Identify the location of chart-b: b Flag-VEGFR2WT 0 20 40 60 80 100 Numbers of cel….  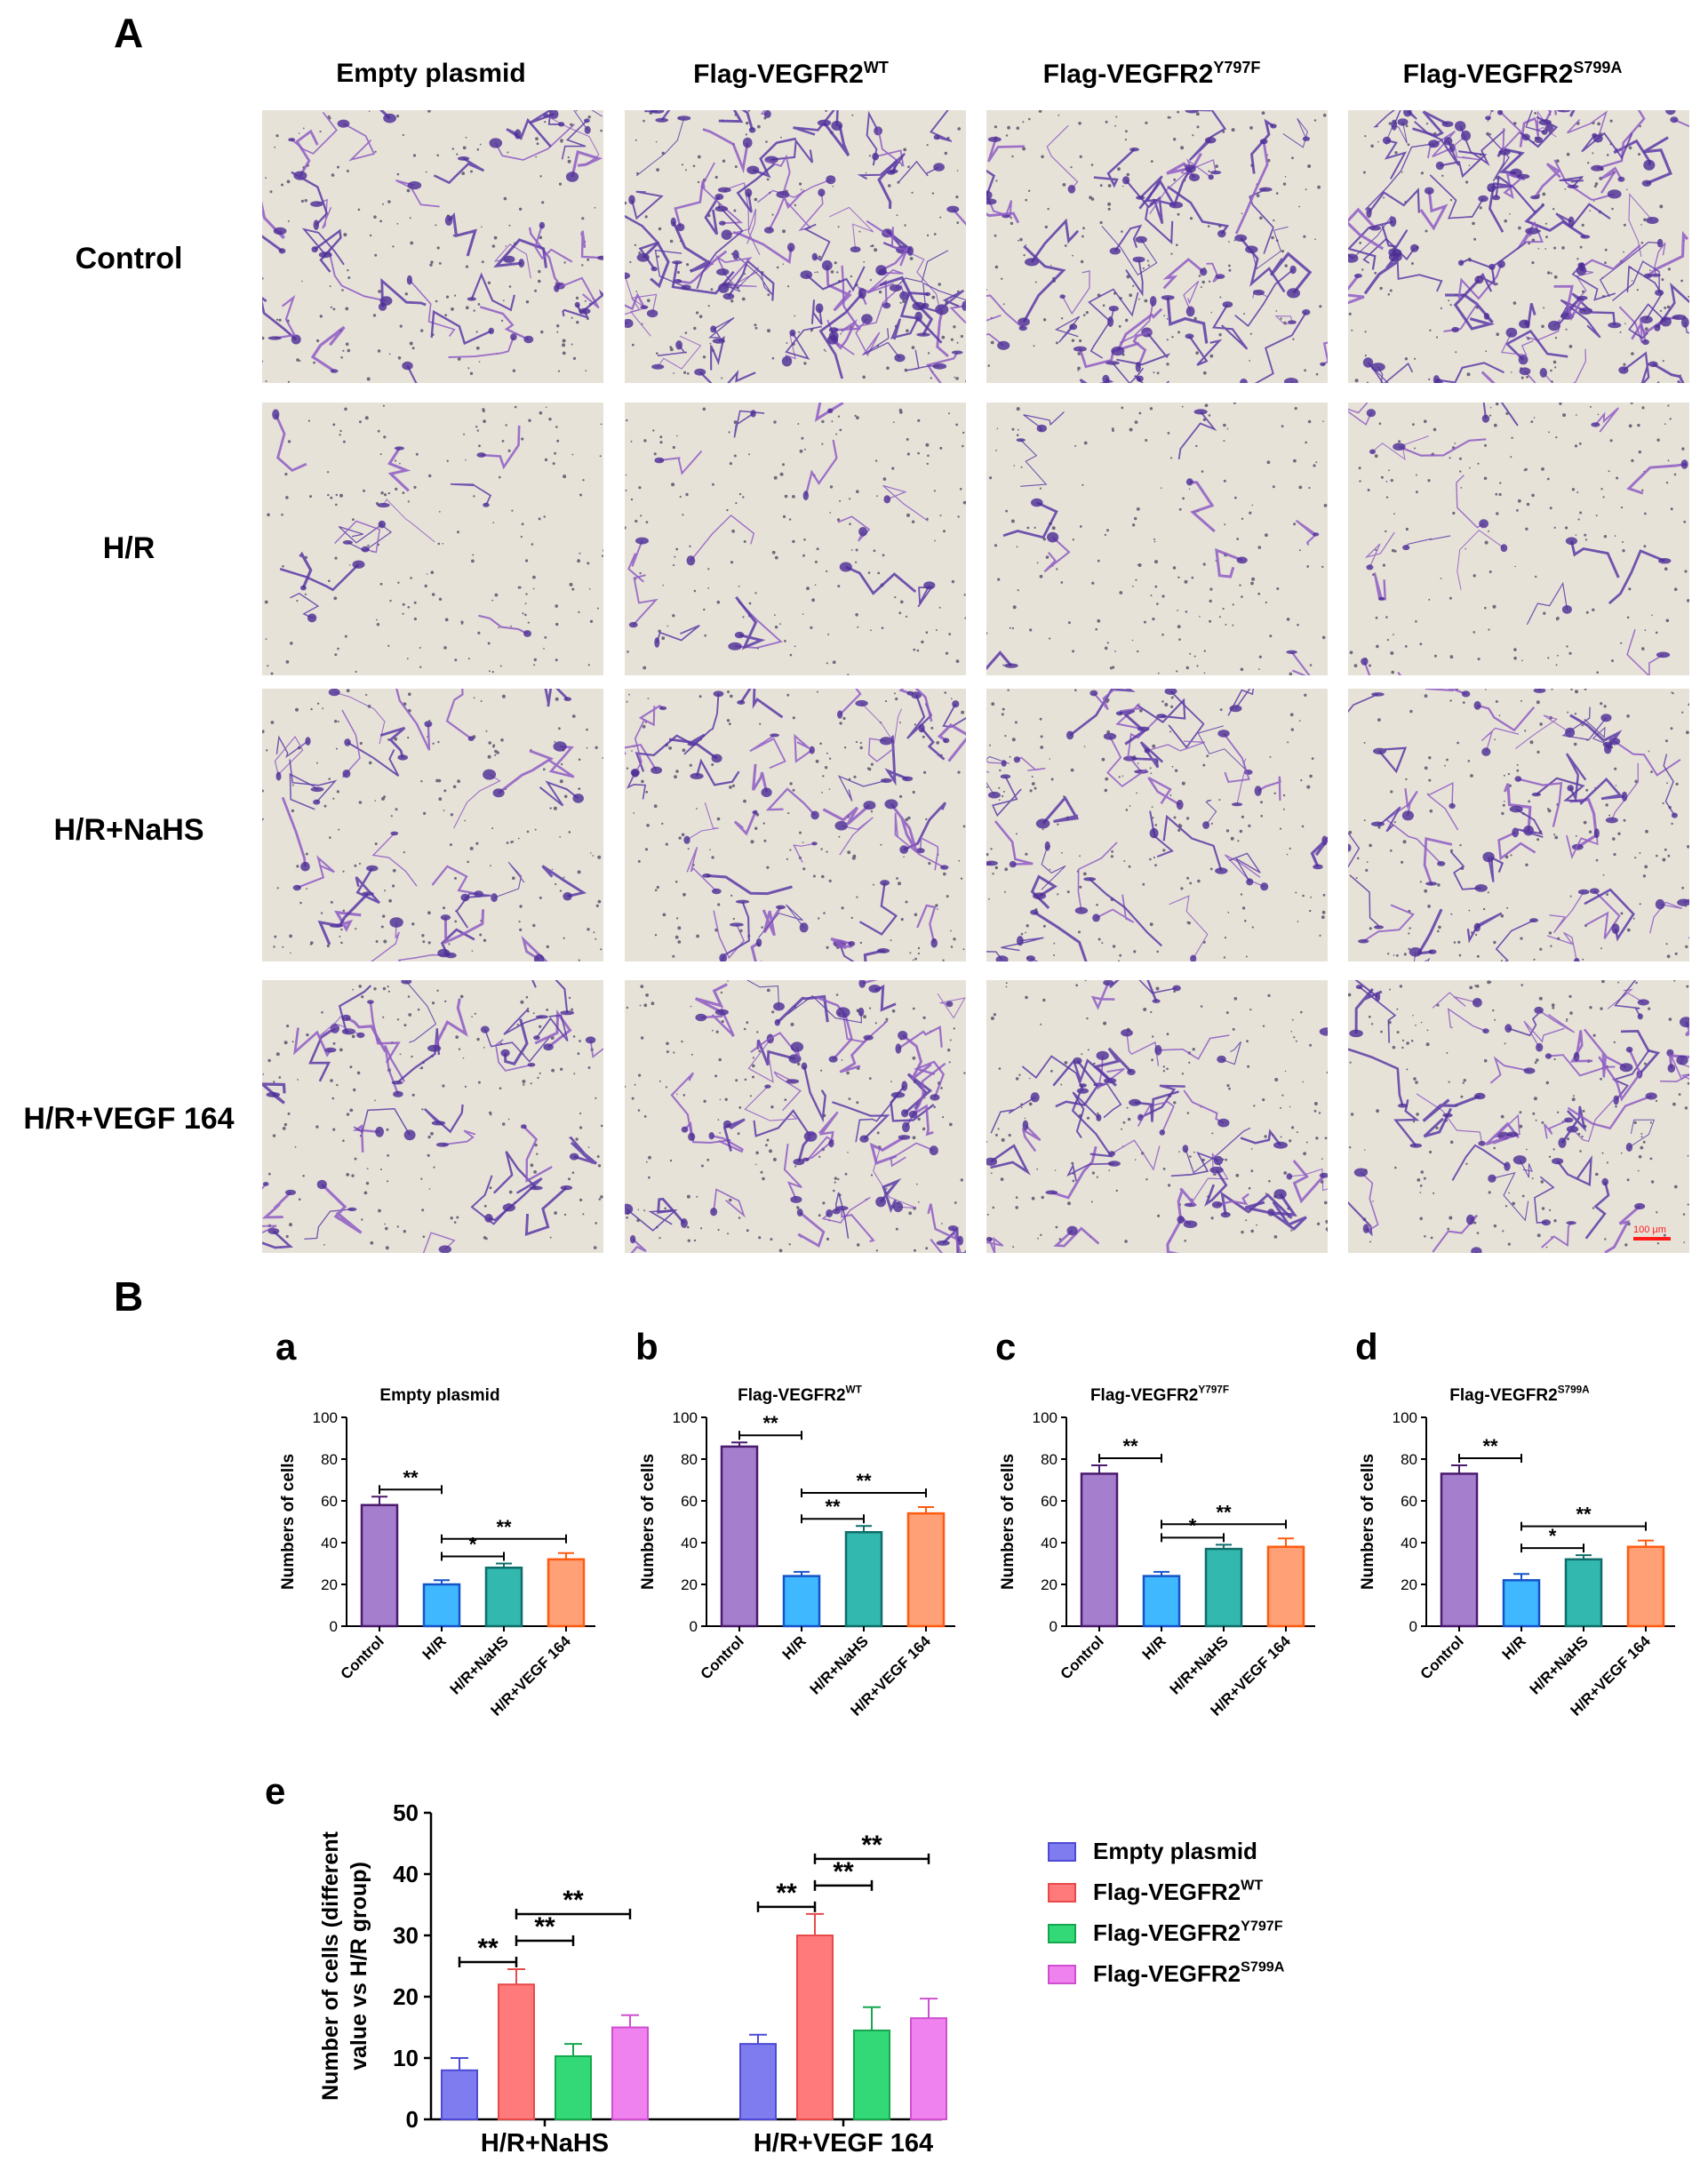
(795, 1523).